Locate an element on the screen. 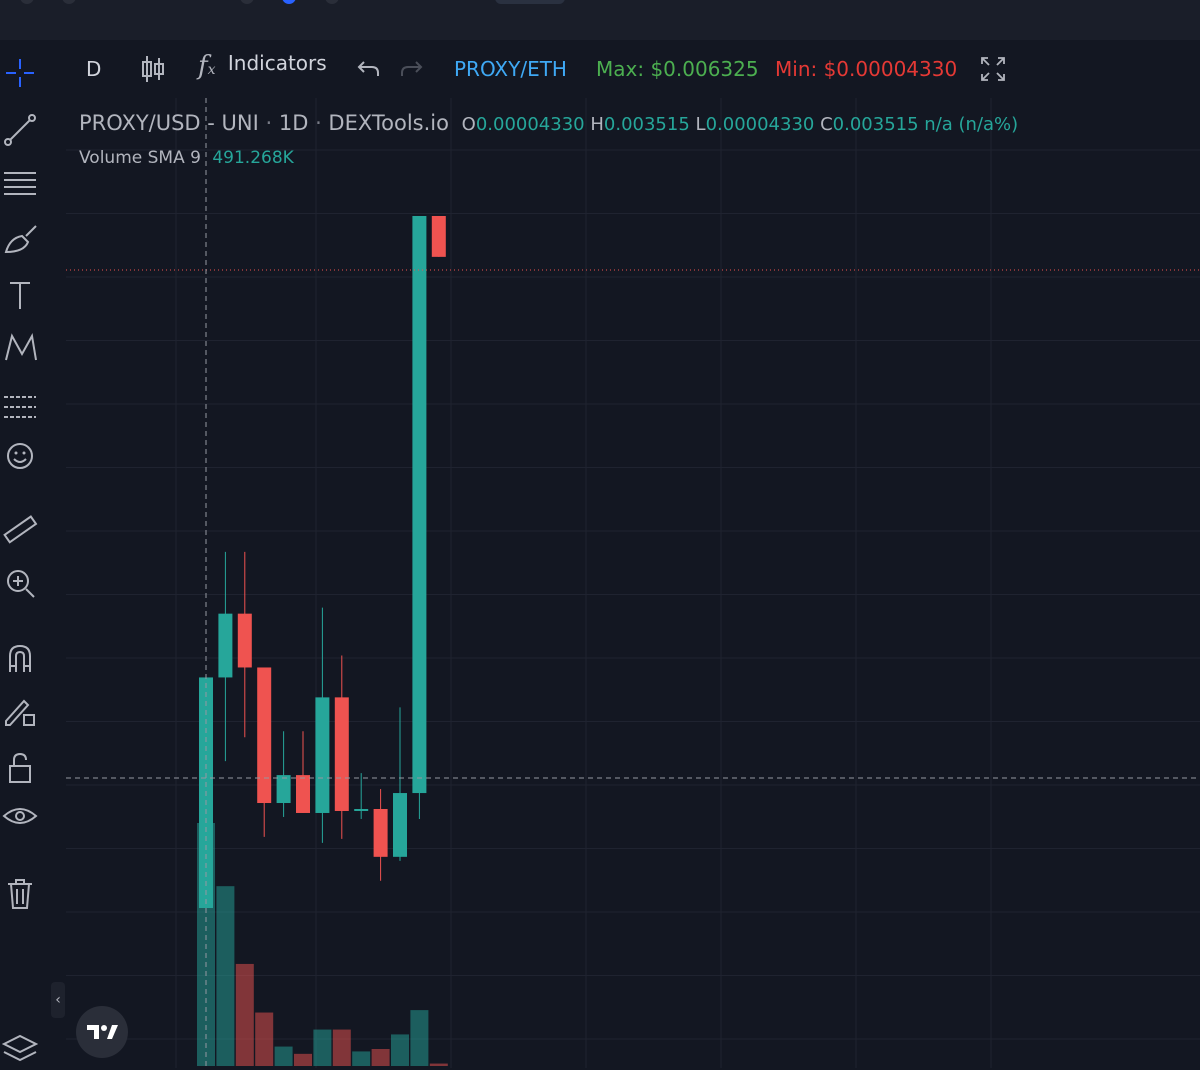  emoji-icon is located at coordinates (20, 456).